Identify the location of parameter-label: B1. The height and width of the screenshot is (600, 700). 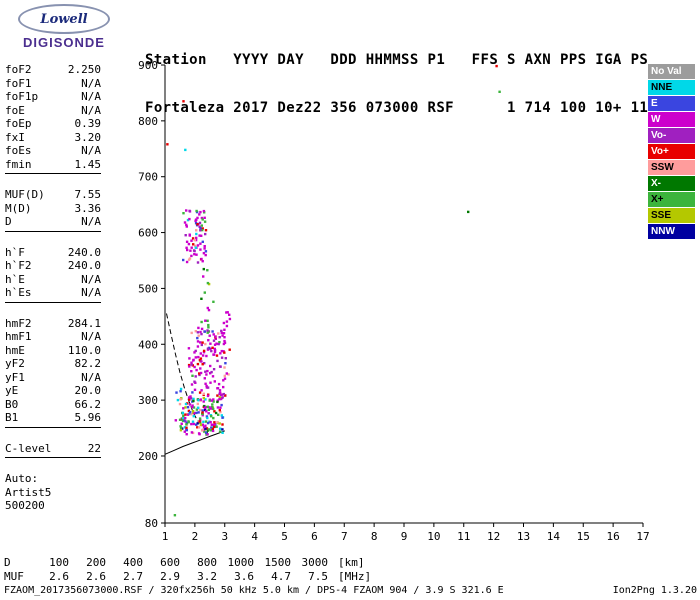
(12, 417).